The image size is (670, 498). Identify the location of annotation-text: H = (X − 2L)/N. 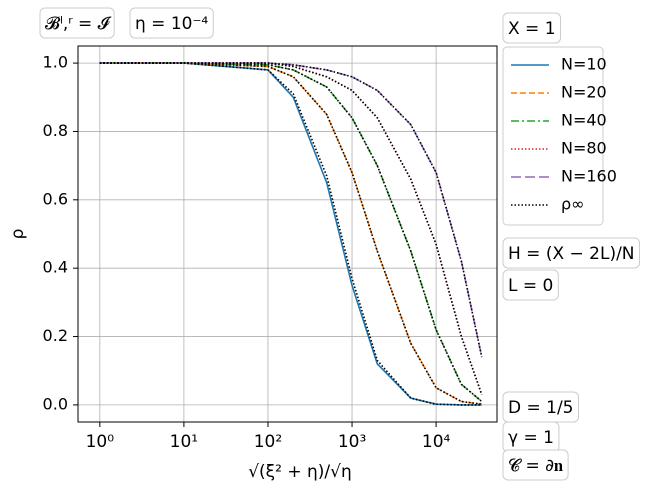
(571, 254).